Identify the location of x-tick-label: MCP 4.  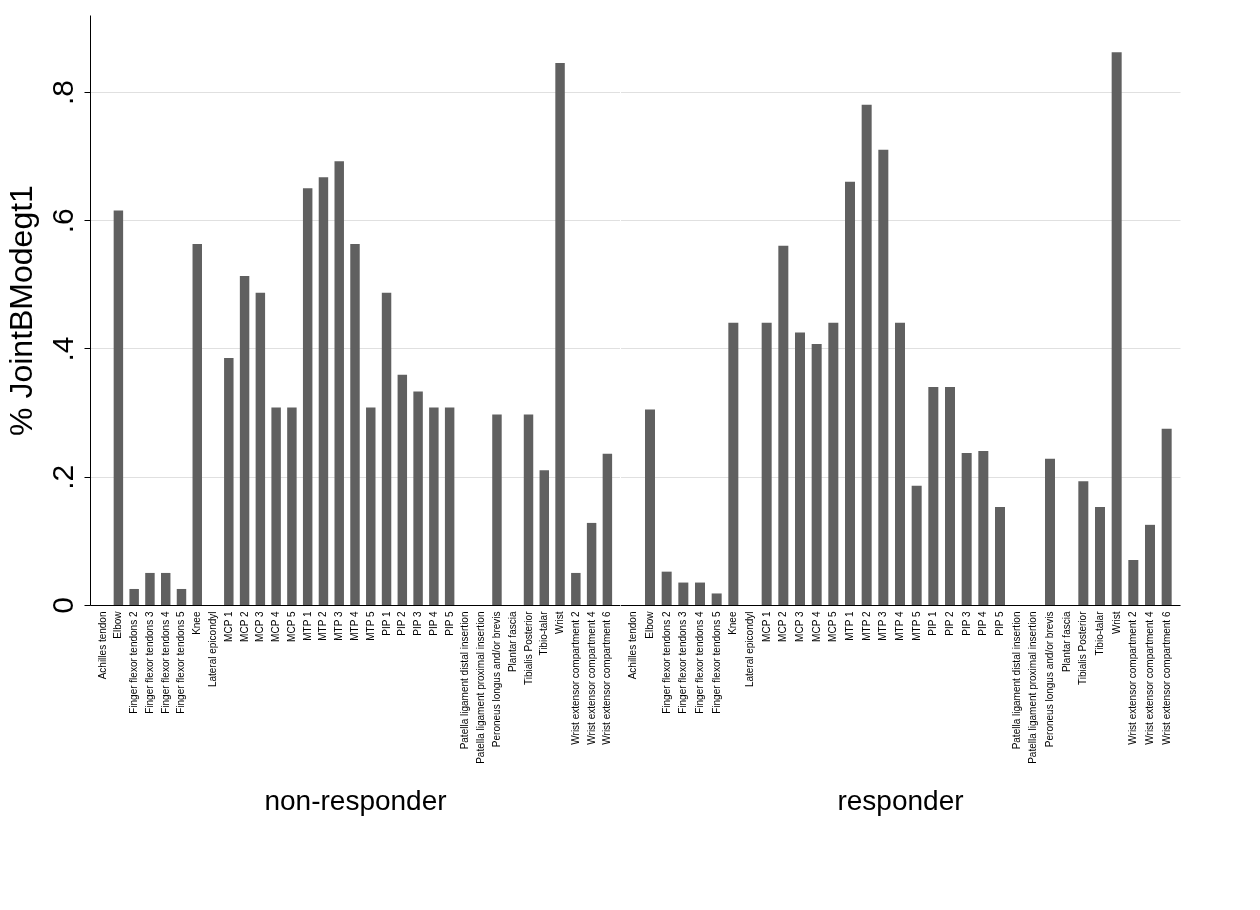
(816, 626).